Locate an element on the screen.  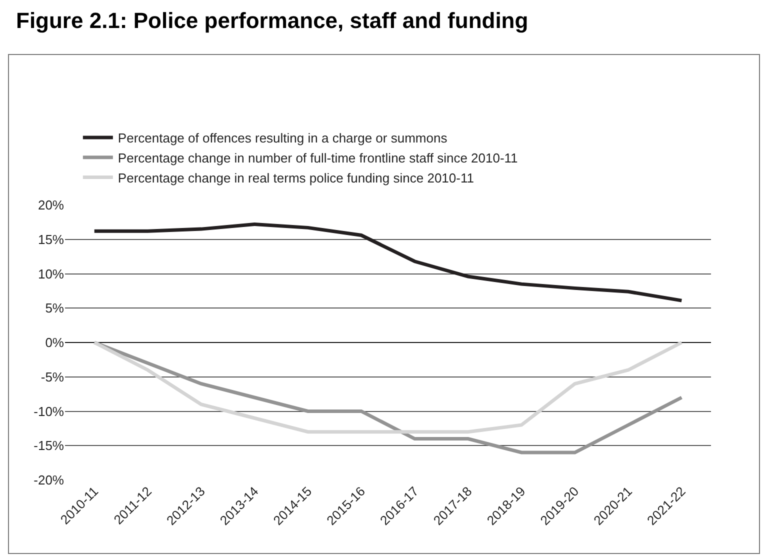
legend-label: Percentage change in number of full-time frontline staff since 2010-11 is located at coordinates (318, 158).